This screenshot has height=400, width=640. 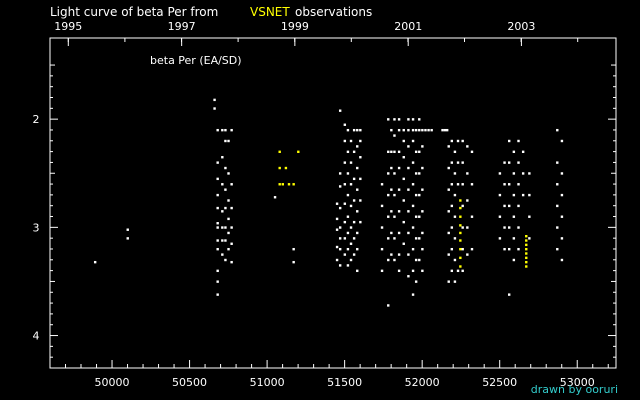 I want to click on year-label: 1995, so click(x=68, y=26).